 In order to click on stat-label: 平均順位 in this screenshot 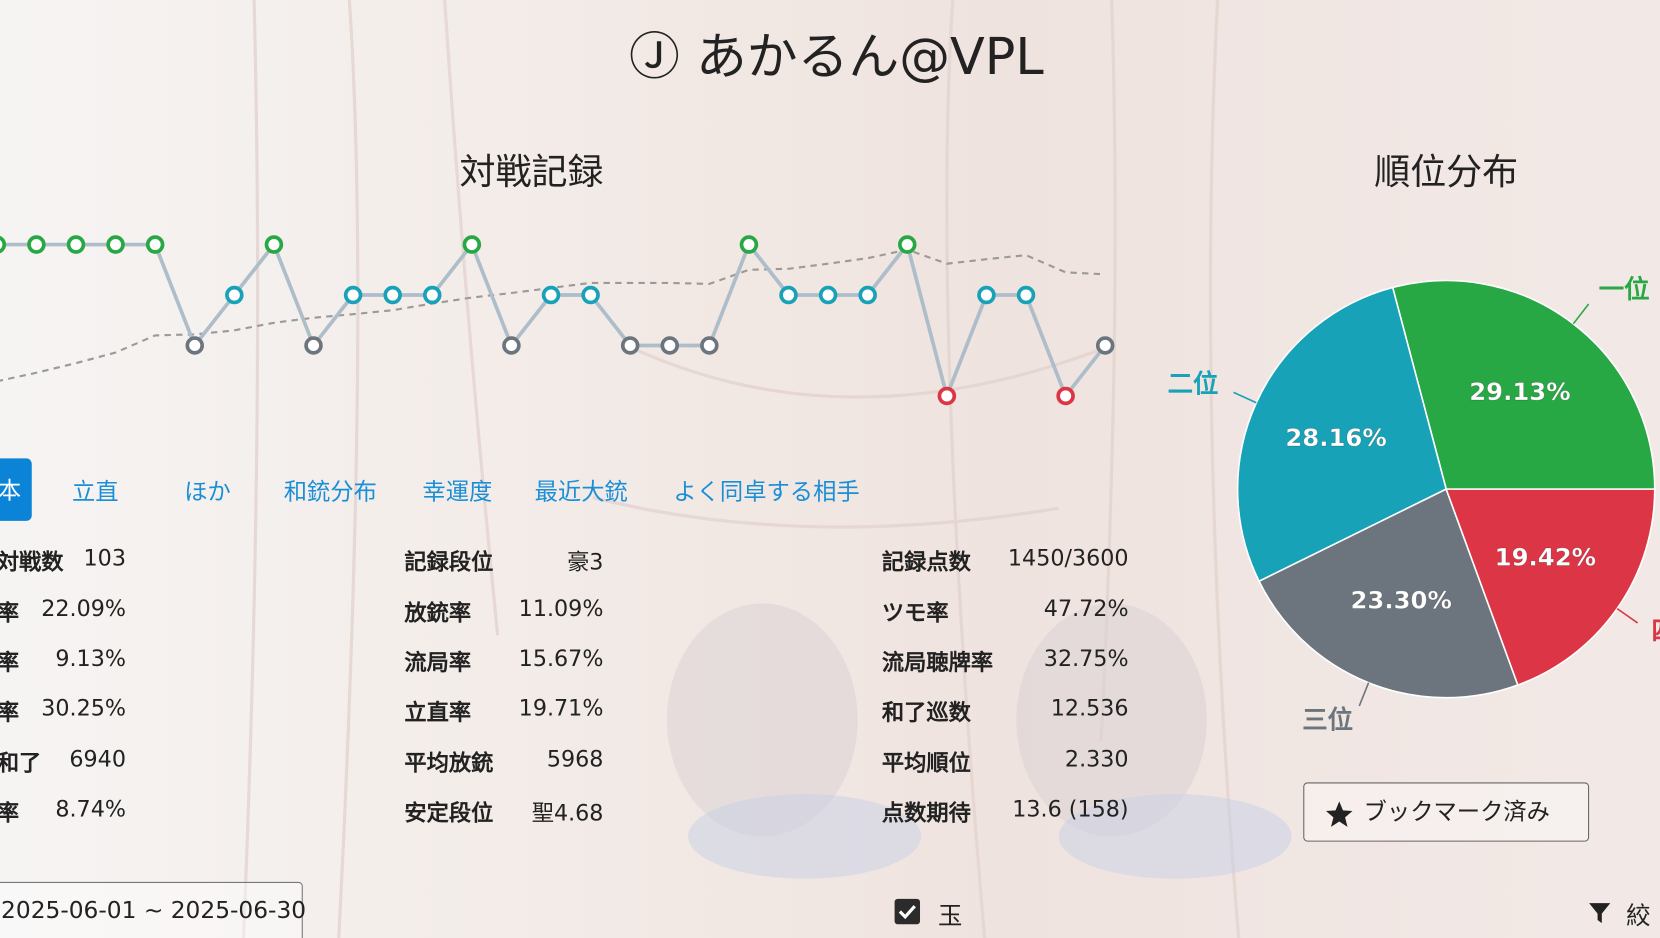, I will do `click(926, 763)`.